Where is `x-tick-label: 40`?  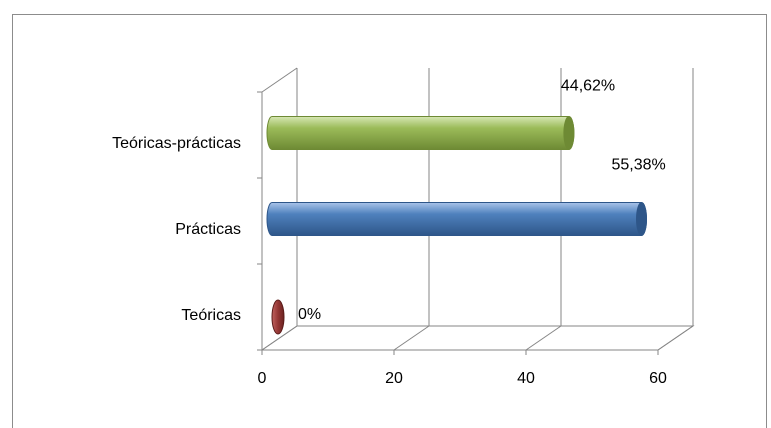
x-tick-label: 40 is located at coordinates (526, 378).